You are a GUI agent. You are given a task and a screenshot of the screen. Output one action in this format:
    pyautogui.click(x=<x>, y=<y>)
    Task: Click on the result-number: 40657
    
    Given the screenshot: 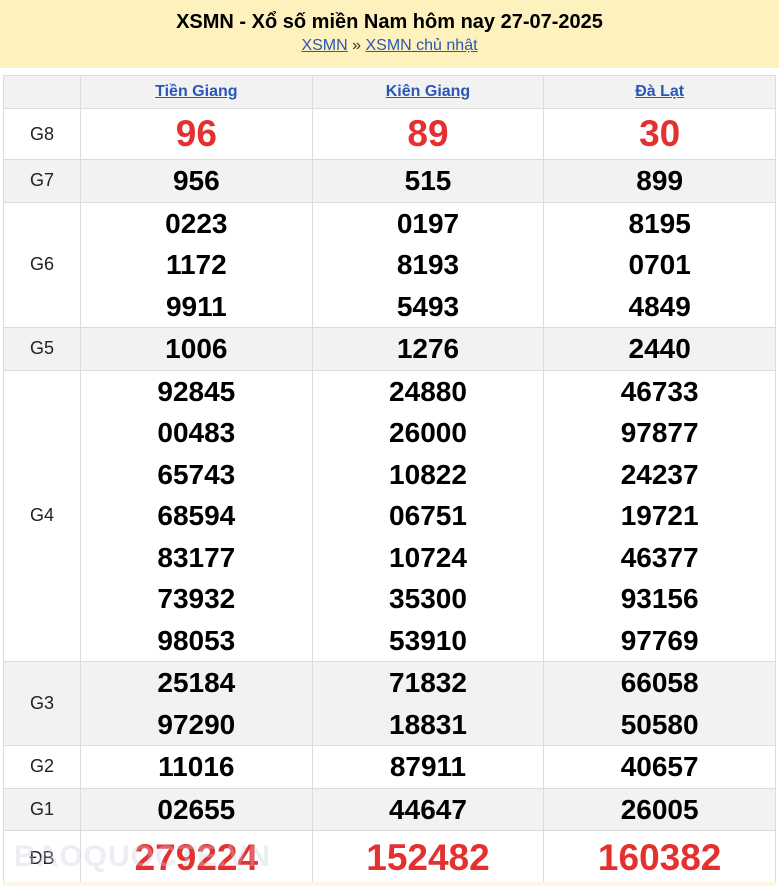 What is the action you would take?
    pyautogui.click(x=659, y=766)
    